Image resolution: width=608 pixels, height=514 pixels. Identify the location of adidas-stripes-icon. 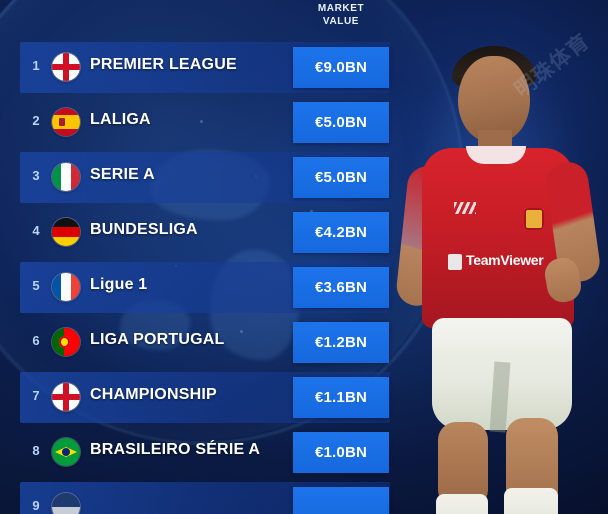
(465, 208).